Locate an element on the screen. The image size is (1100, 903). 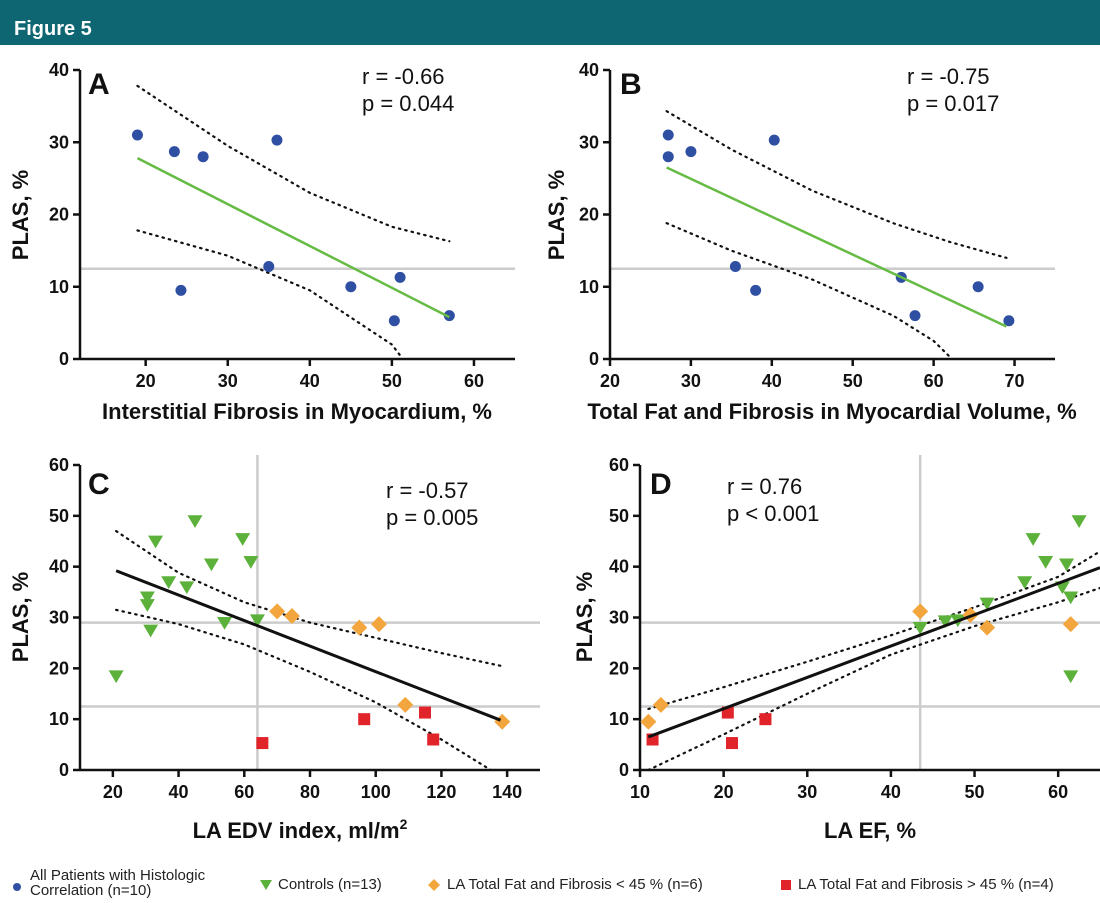
legend-label: LA Total Fat and Fibrosis > 45 % (n=4) is located at coordinates (926, 884).